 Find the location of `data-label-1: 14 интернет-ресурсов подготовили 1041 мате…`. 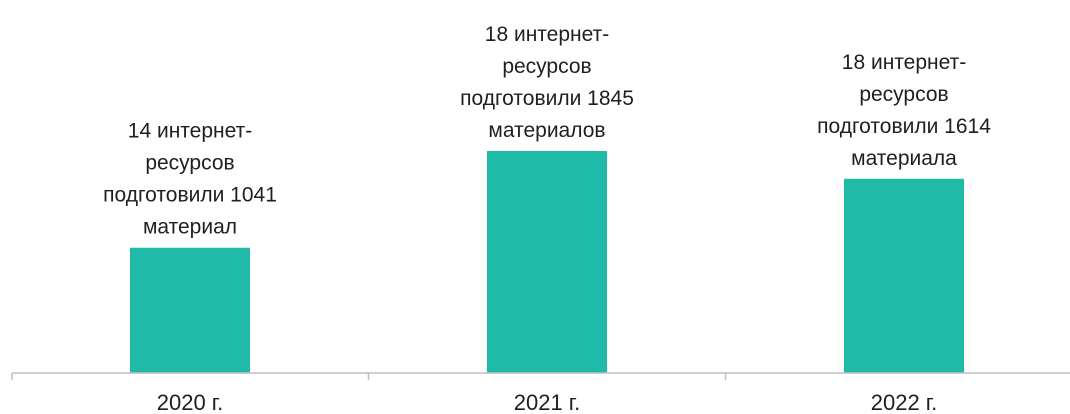

data-label-1: 14 интернет-ресурсов подготовили 1041 мате… is located at coordinates (190, 179).